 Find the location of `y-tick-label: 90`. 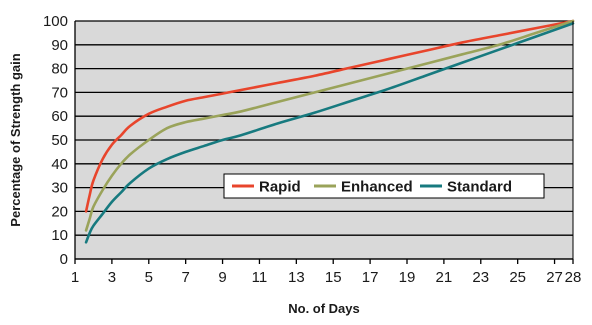

y-tick-label: 90 is located at coordinates (59, 45).